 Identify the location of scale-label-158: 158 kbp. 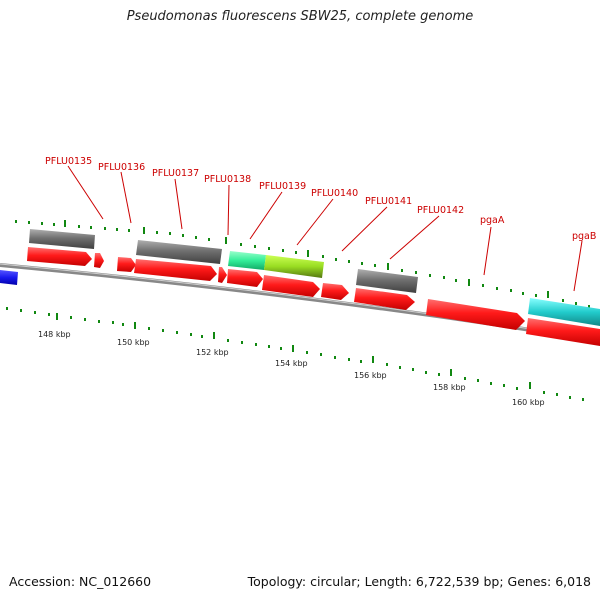
(449, 387).